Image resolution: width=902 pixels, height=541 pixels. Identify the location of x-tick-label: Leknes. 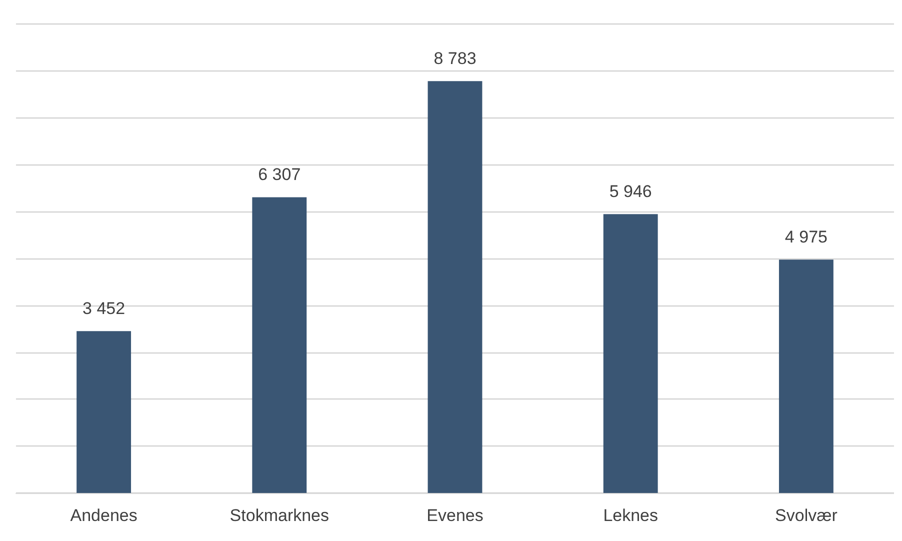
(630, 515).